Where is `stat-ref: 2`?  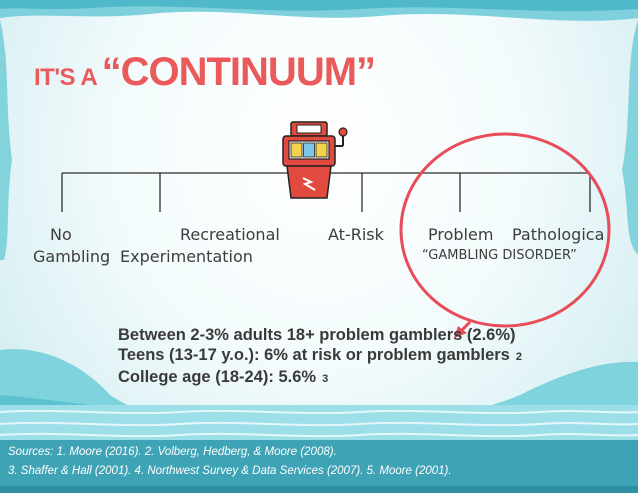
stat-ref: 2 is located at coordinates (518, 357).